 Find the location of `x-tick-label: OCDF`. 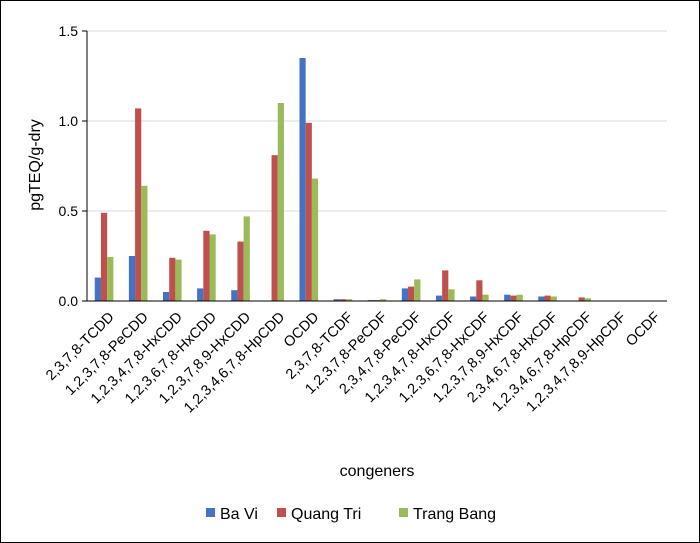

x-tick-label: OCDF is located at coordinates (643, 329).